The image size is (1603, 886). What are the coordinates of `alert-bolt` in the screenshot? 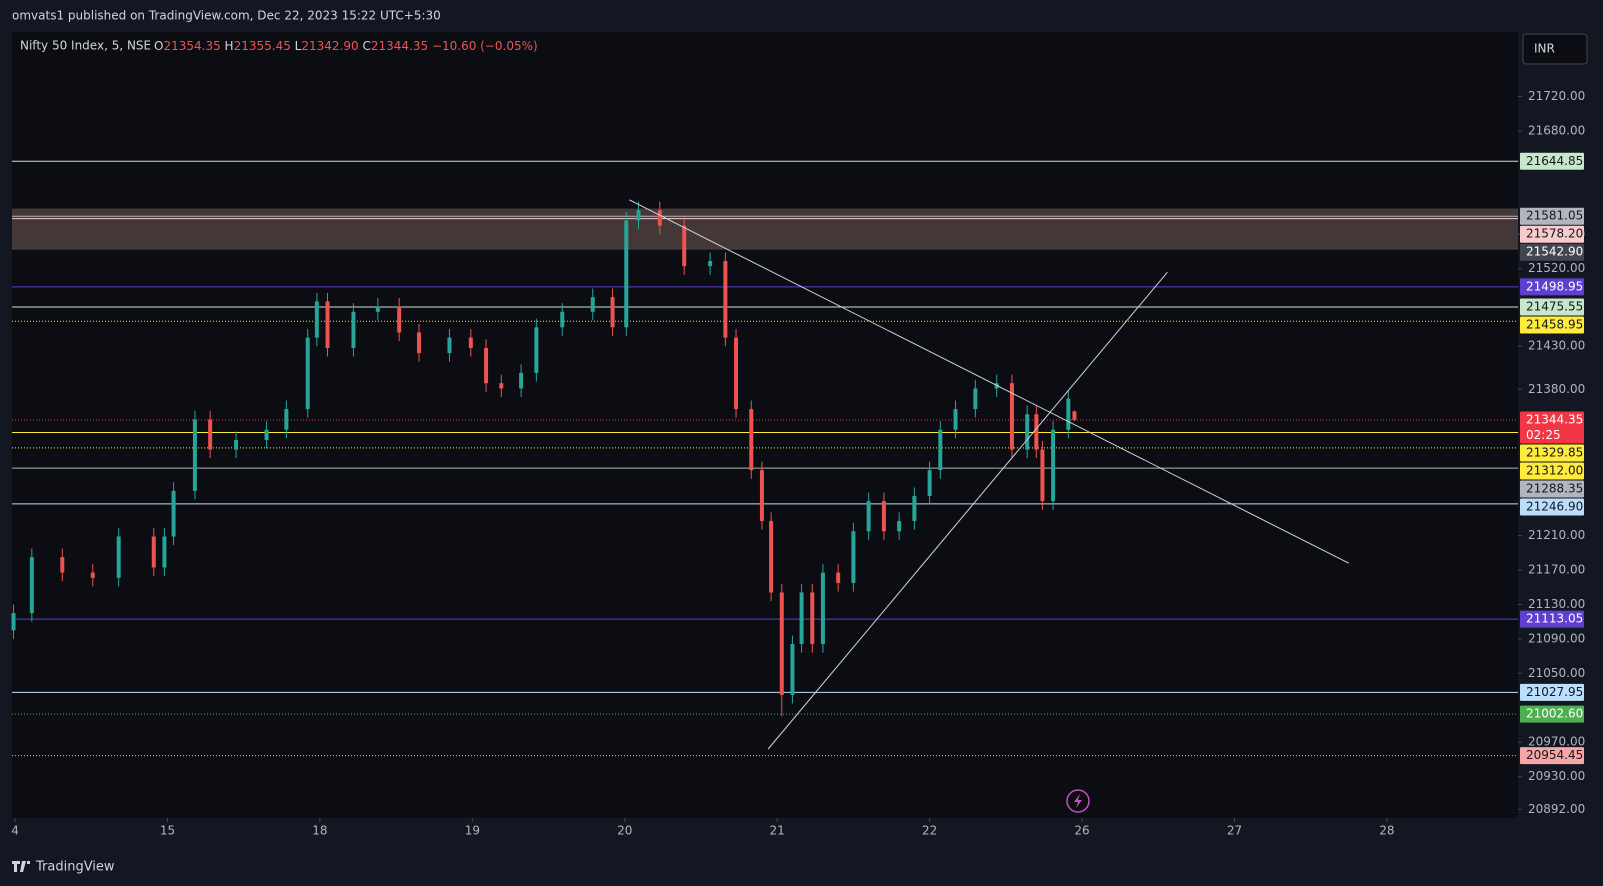 It's located at (1078, 801).